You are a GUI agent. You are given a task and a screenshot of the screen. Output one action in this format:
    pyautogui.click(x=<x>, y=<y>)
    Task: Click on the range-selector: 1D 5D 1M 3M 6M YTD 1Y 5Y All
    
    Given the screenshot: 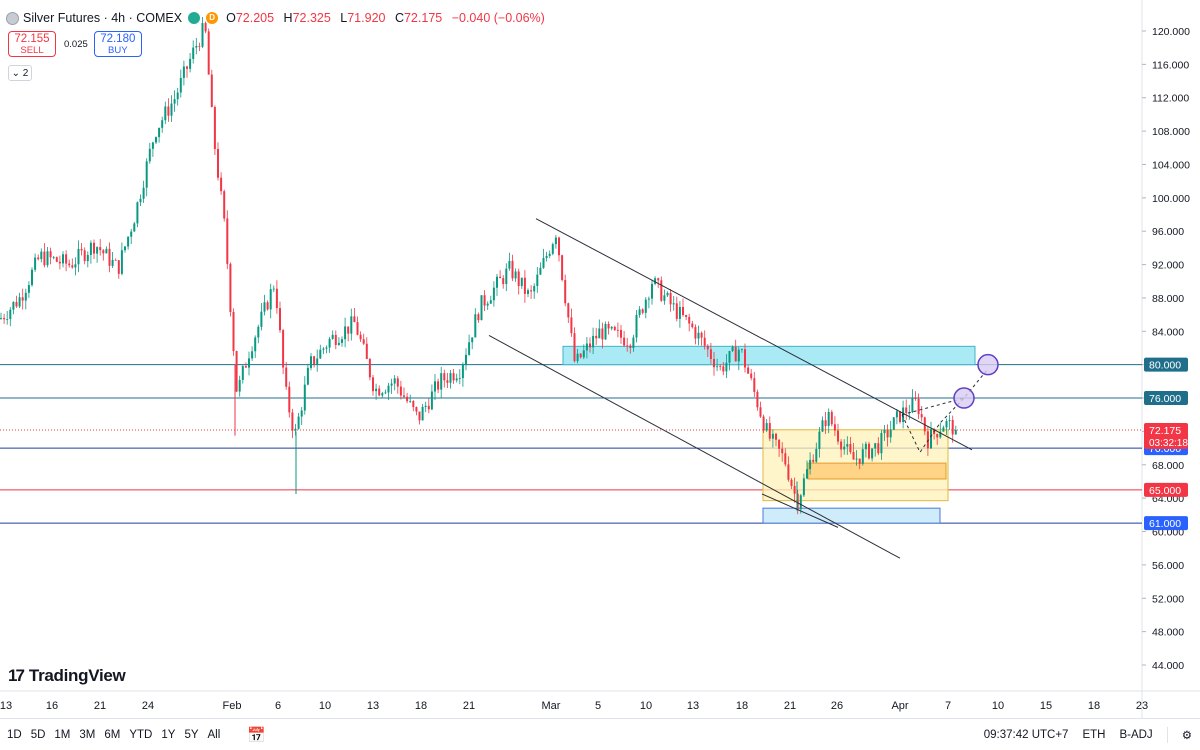 What is the action you would take?
    pyautogui.click(x=118, y=735)
    